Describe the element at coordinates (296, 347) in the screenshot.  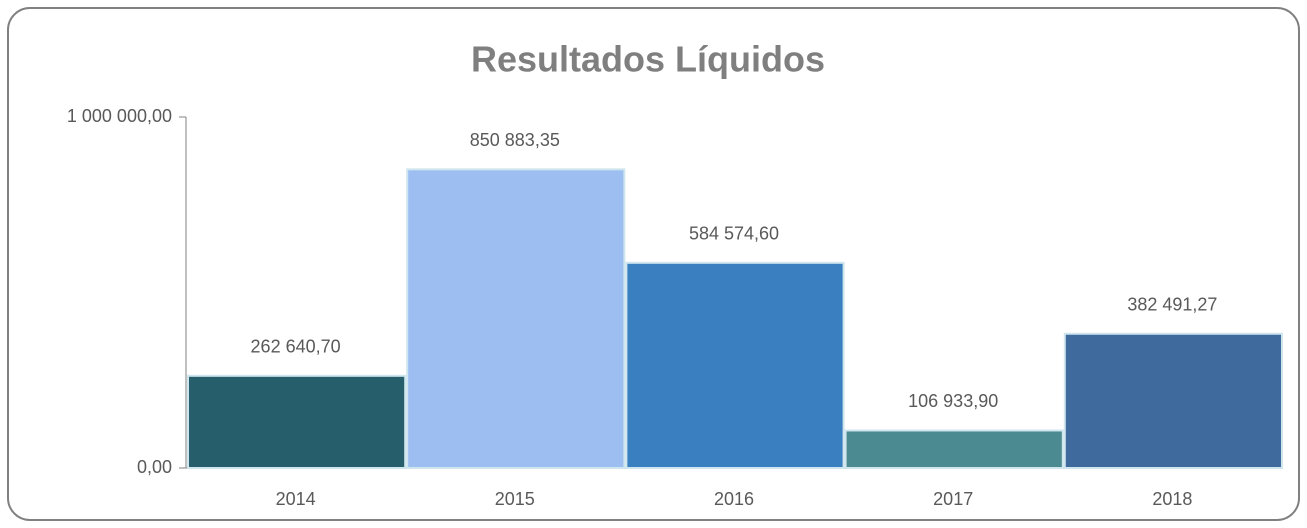
I see `value-label: 262 640,70` at that location.